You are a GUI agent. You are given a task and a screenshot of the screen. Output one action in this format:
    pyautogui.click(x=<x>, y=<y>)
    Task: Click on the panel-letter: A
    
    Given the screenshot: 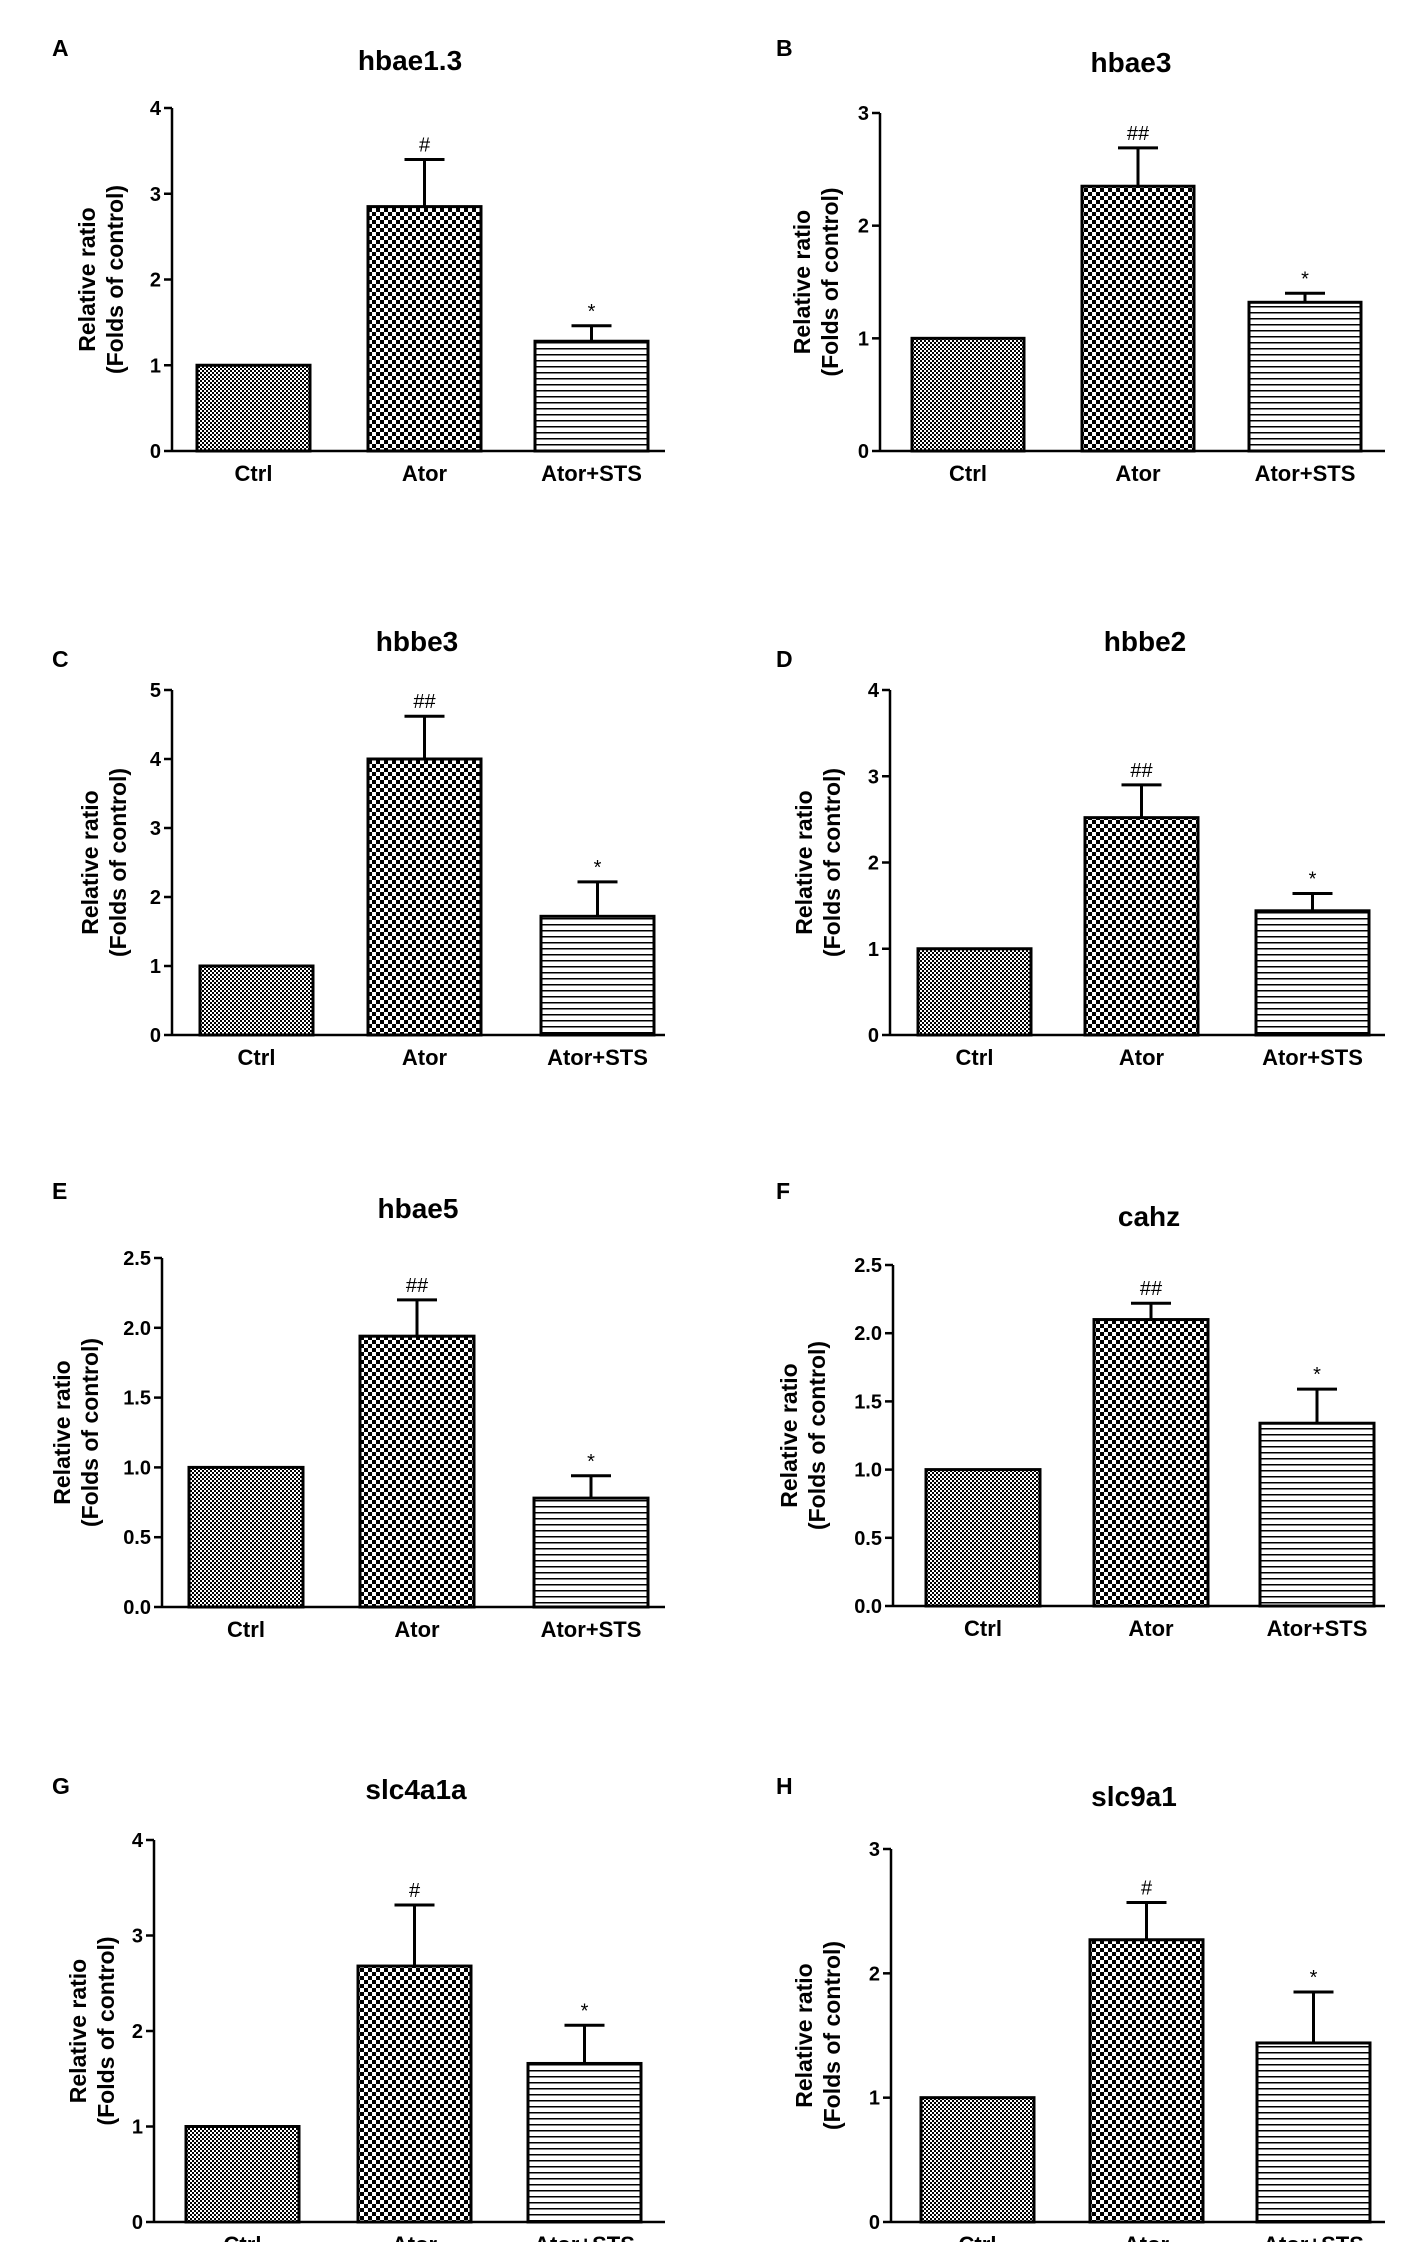 What is the action you would take?
    pyautogui.click(x=60, y=48)
    